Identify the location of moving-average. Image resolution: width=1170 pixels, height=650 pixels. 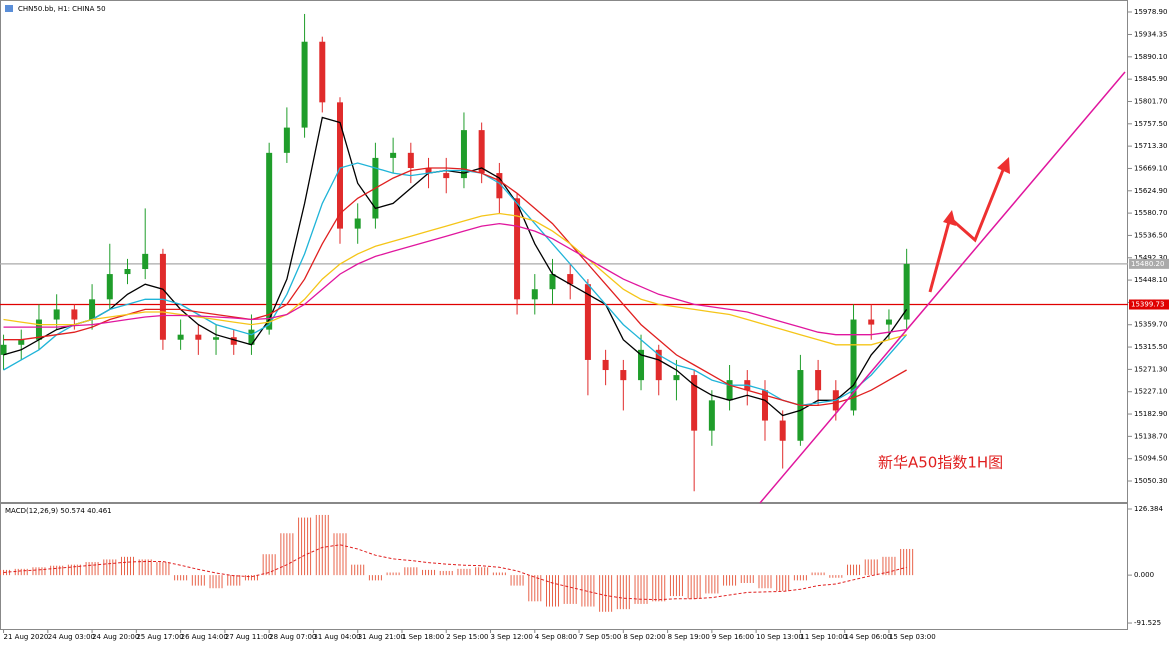
(455, 279).